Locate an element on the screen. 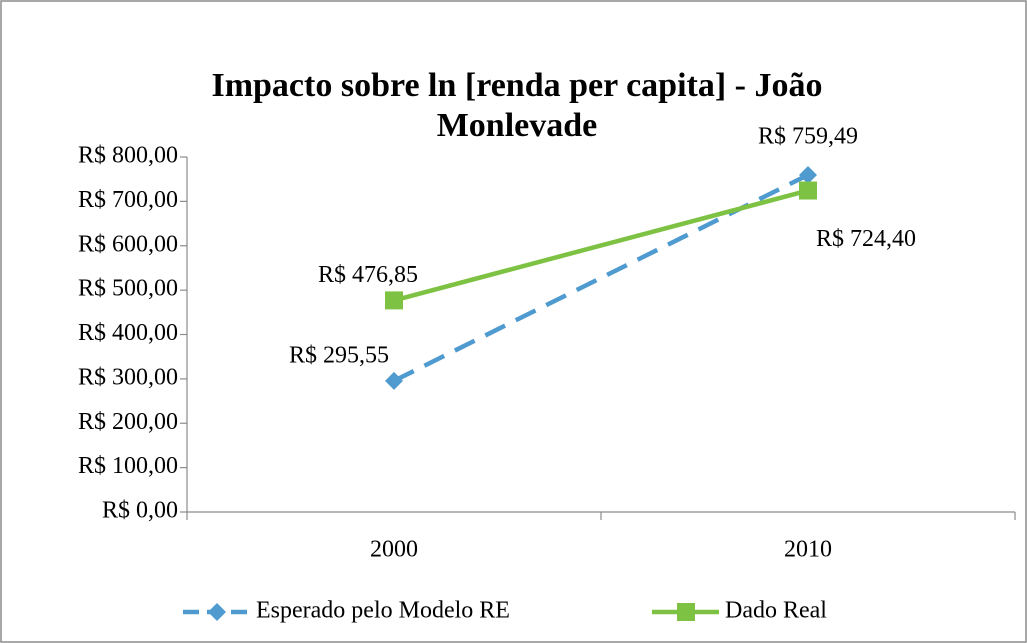 Image resolution: width=1027 pixels, height=643 pixels. y-tick-label: R$ 700,00 is located at coordinates (128, 200).